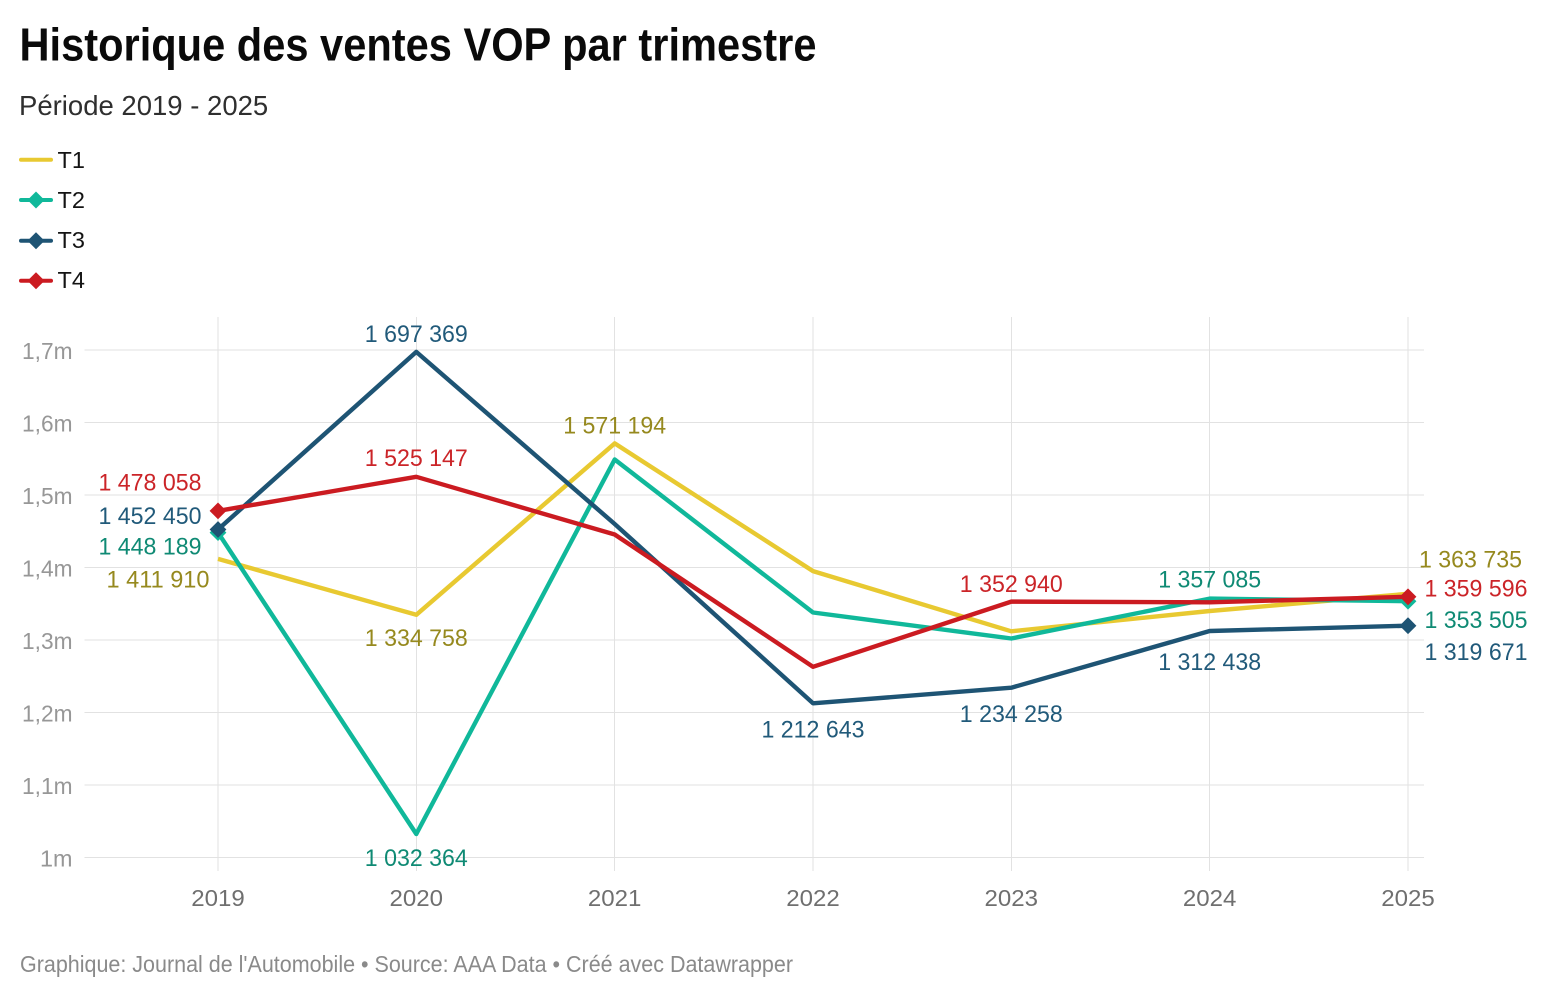  I want to click on svg-text: 1 448 189, so click(150, 547).